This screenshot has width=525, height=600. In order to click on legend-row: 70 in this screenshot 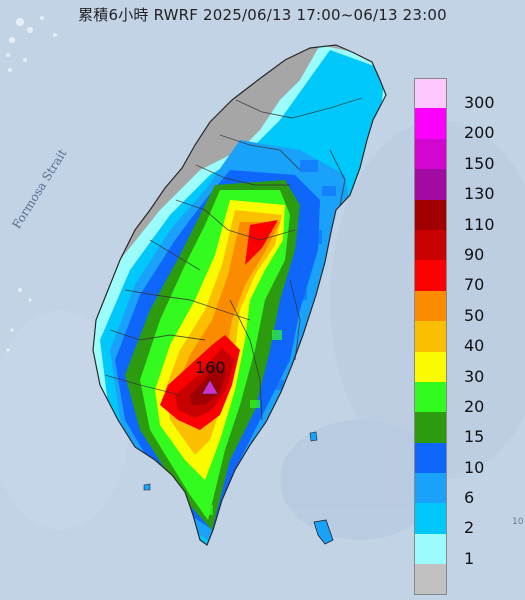, I will do `click(464, 277)`.